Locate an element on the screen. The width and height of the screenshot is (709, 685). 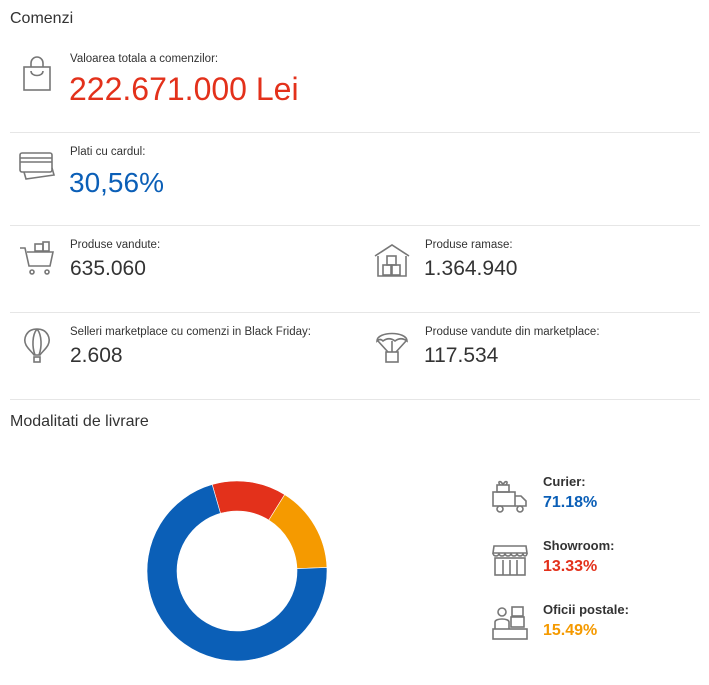
shopping-bag-icon is located at coordinates (38, 74).